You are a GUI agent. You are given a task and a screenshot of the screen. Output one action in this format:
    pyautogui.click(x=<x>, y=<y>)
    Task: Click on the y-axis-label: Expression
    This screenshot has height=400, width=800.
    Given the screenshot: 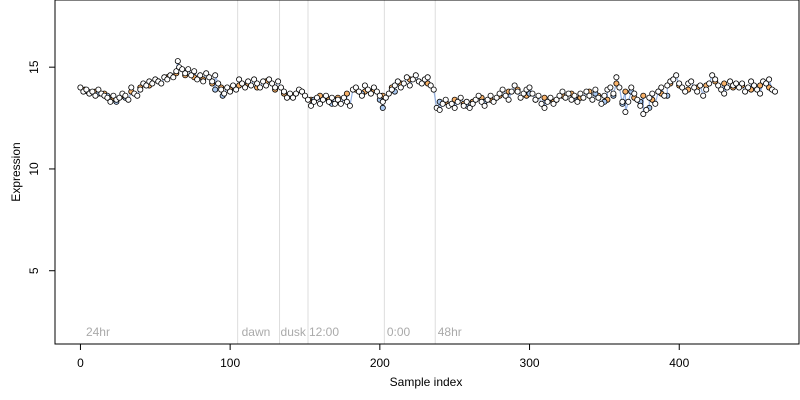 What is the action you would take?
    pyautogui.click(x=16, y=171)
    